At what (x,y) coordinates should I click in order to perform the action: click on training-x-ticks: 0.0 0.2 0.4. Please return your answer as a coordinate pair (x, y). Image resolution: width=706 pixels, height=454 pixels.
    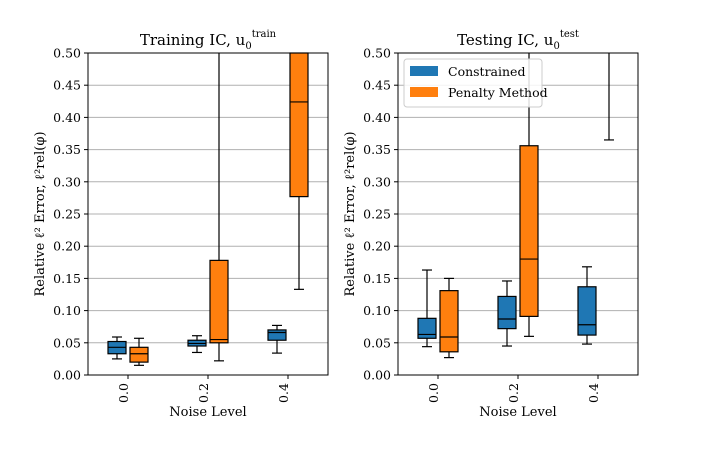
    Looking at the image, I should click on (203, 389).